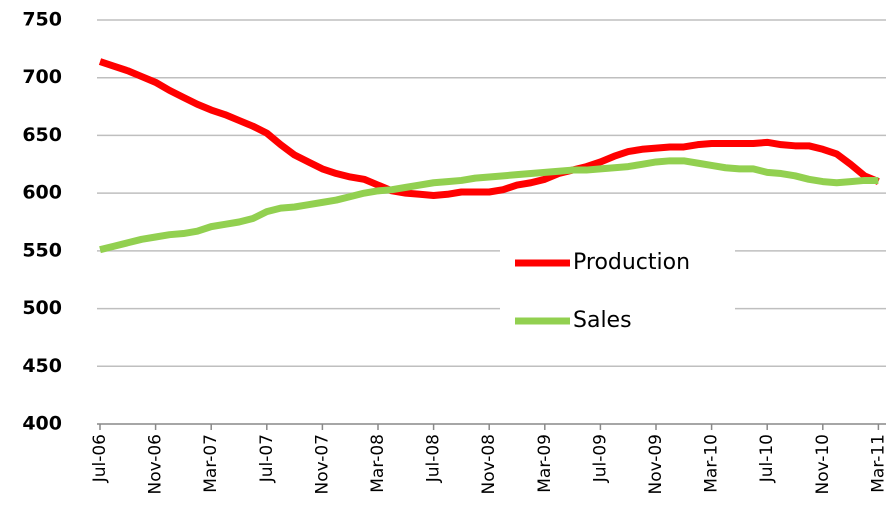  What do you see at coordinates (877, 463) in the screenshot?
I see `x-tick-label: Mar-11` at bounding box center [877, 463].